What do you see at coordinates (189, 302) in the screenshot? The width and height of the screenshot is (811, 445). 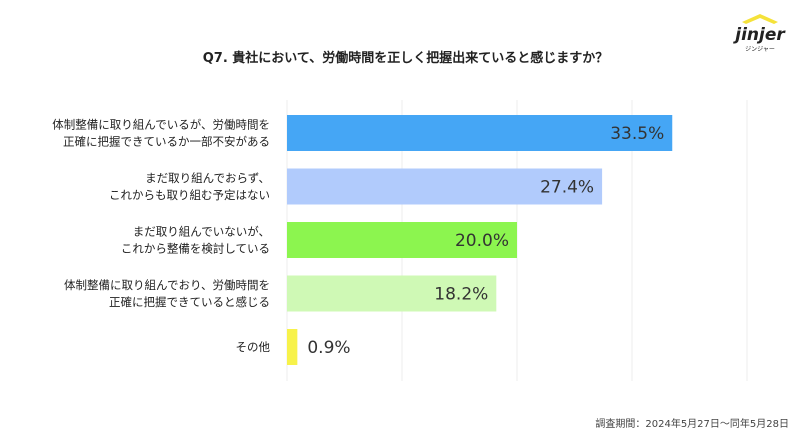 I see `category-label: 正確に把握できていると感じる` at bounding box center [189, 302].